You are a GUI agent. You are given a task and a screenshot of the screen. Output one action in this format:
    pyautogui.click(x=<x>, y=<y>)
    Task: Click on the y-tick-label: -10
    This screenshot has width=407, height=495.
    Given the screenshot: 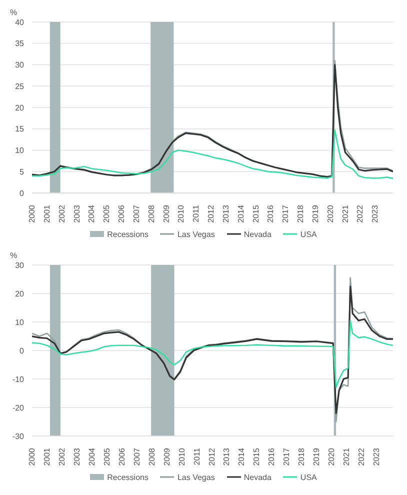 What is the action you would take?
    pyautogui.click(x=18, y=379)
    